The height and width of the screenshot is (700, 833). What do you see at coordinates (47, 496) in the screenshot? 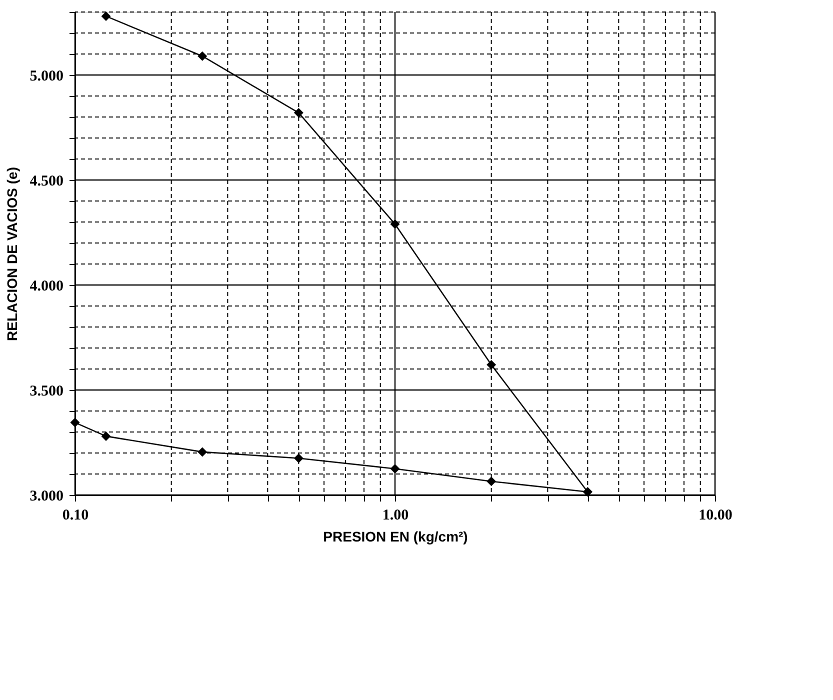
I see `y-tick-label: 3.000` at bounding box center [47, 496].